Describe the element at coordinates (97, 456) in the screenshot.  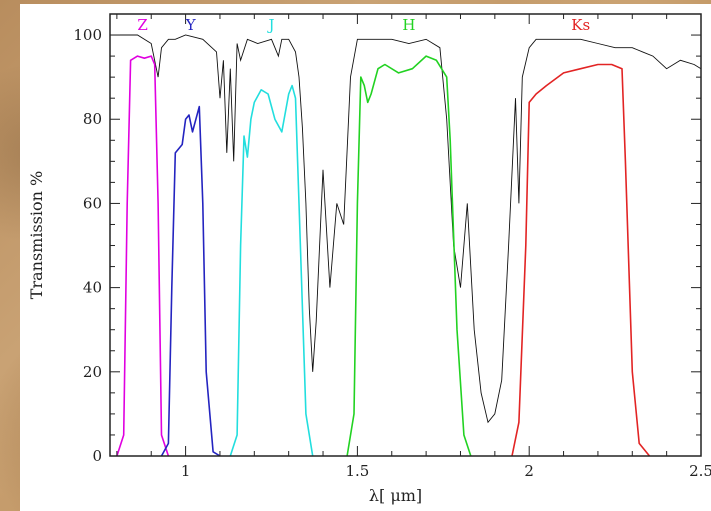
I see `y-tick-label: 0` at that location.